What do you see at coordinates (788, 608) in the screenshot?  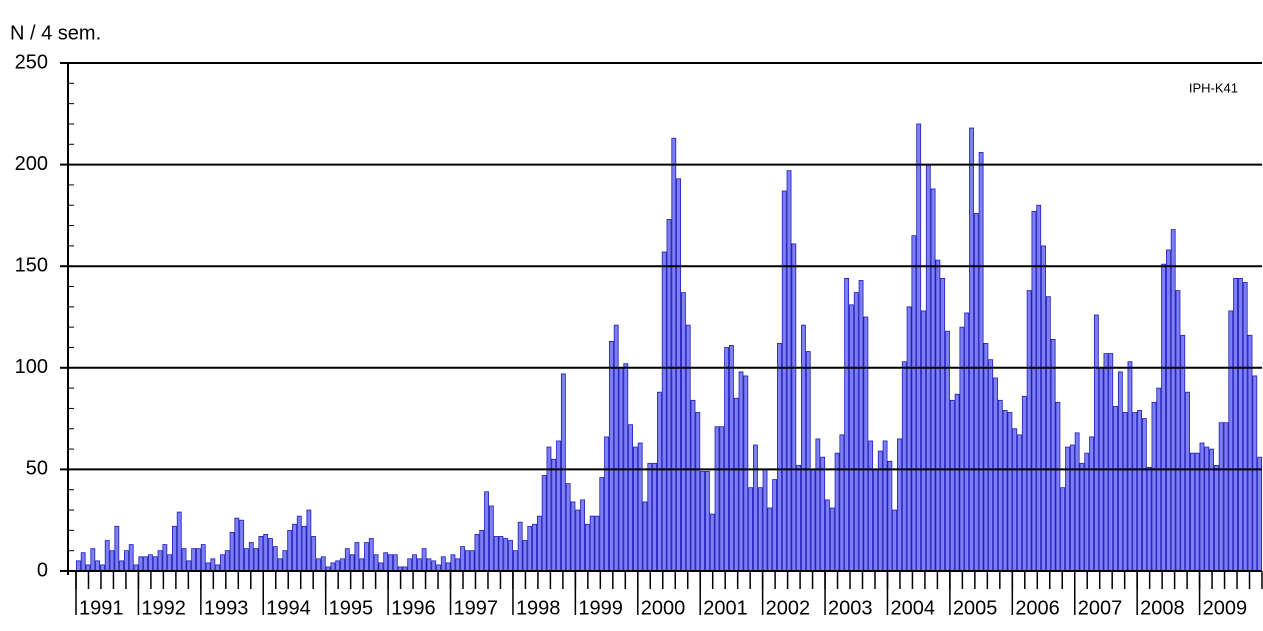 I see `x-tick-label: 2002` at bounding box center [788, 608].